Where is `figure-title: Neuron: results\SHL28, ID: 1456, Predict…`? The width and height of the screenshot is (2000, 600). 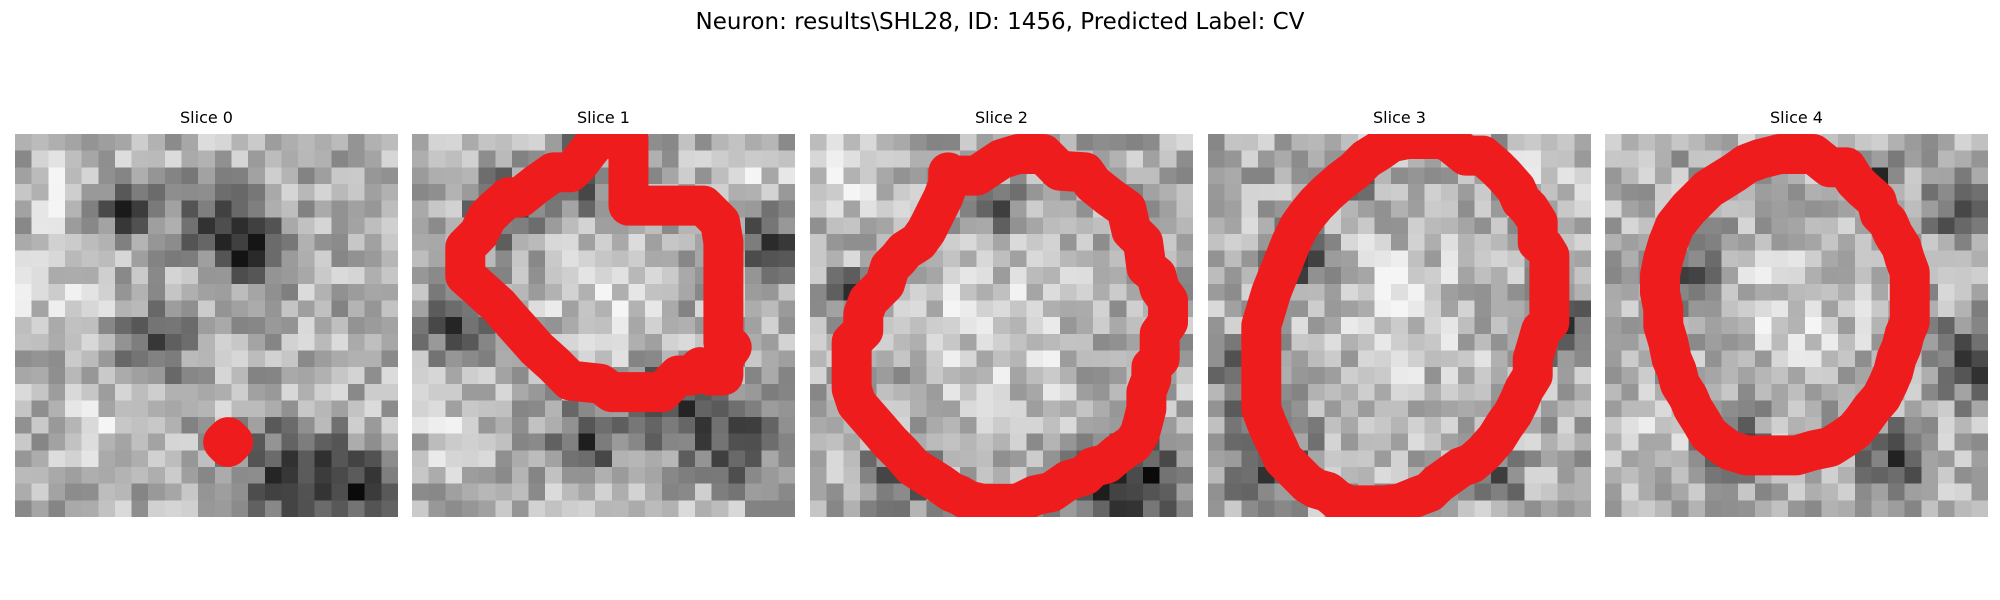
figure-title: Neuron: results\SHL28, ID: 1456, Predict… is located at coordinates (1000, 22).